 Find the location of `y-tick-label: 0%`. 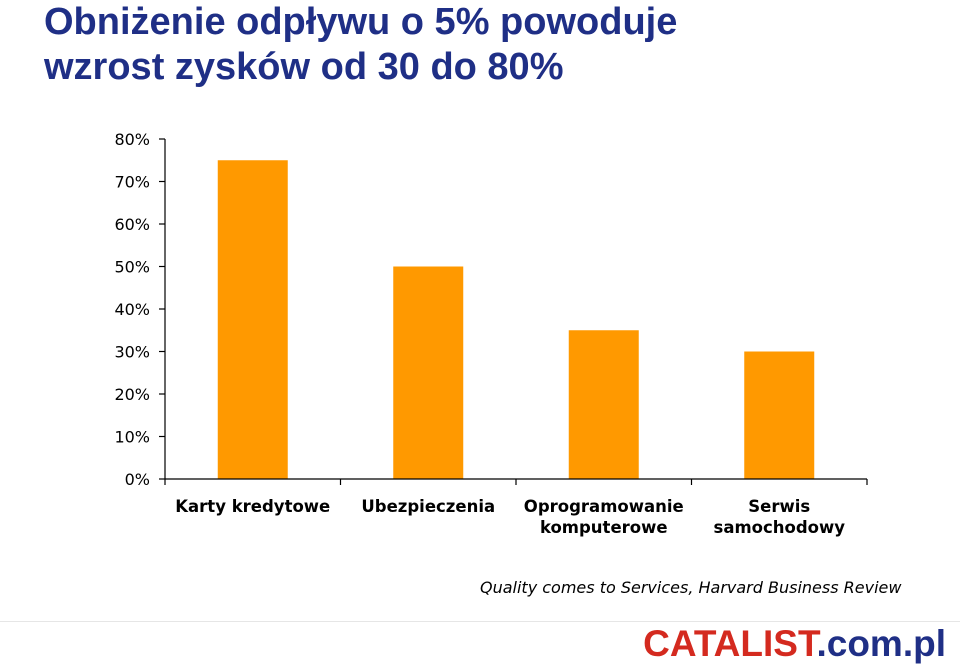

y-tick-label: 0% is located at coordinates (137, 479).